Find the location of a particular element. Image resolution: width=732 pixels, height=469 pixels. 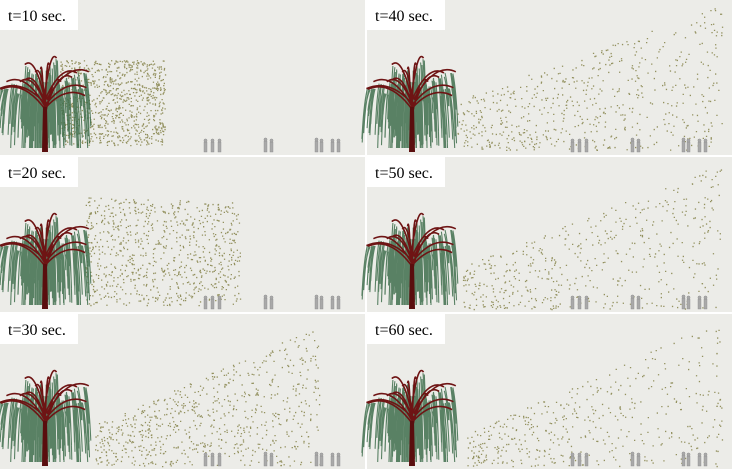

time-label: t=50 sec. is located at coordinates (404, 173).